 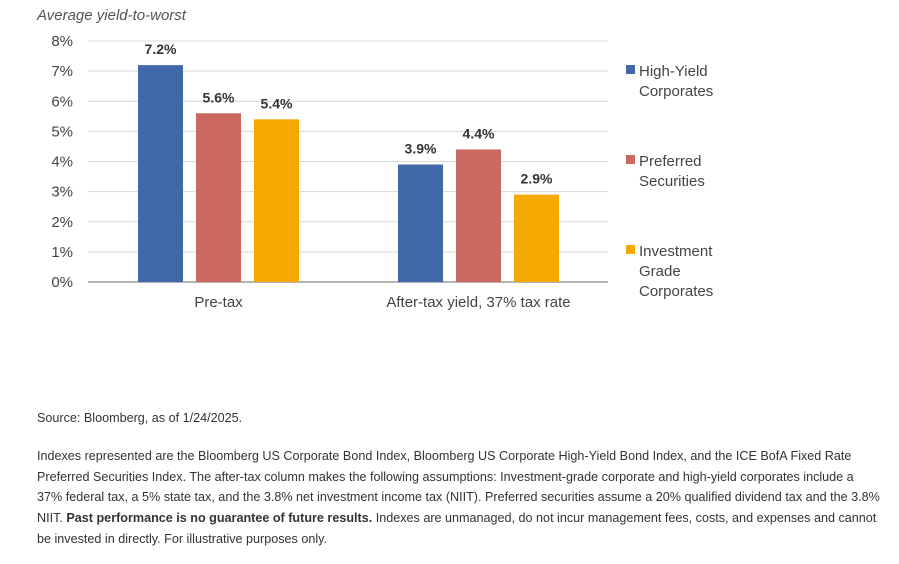 I want to click on legend-label: Securities, so click(x=672, y=181).